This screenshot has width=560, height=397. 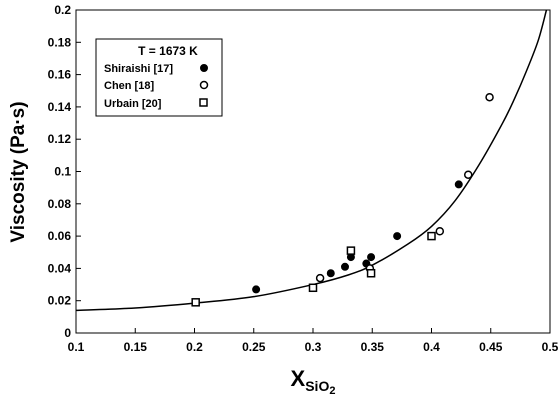 What do you see at coordinates (373, 347) in the screenshot?
I see `x-tick-label: 0.35` at bounding box center [373, 347].